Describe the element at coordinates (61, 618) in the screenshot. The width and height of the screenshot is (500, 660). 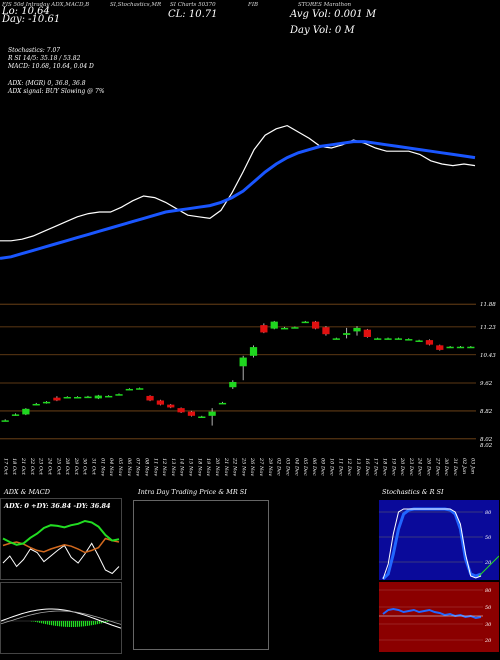
I see `macd-line` at that location.